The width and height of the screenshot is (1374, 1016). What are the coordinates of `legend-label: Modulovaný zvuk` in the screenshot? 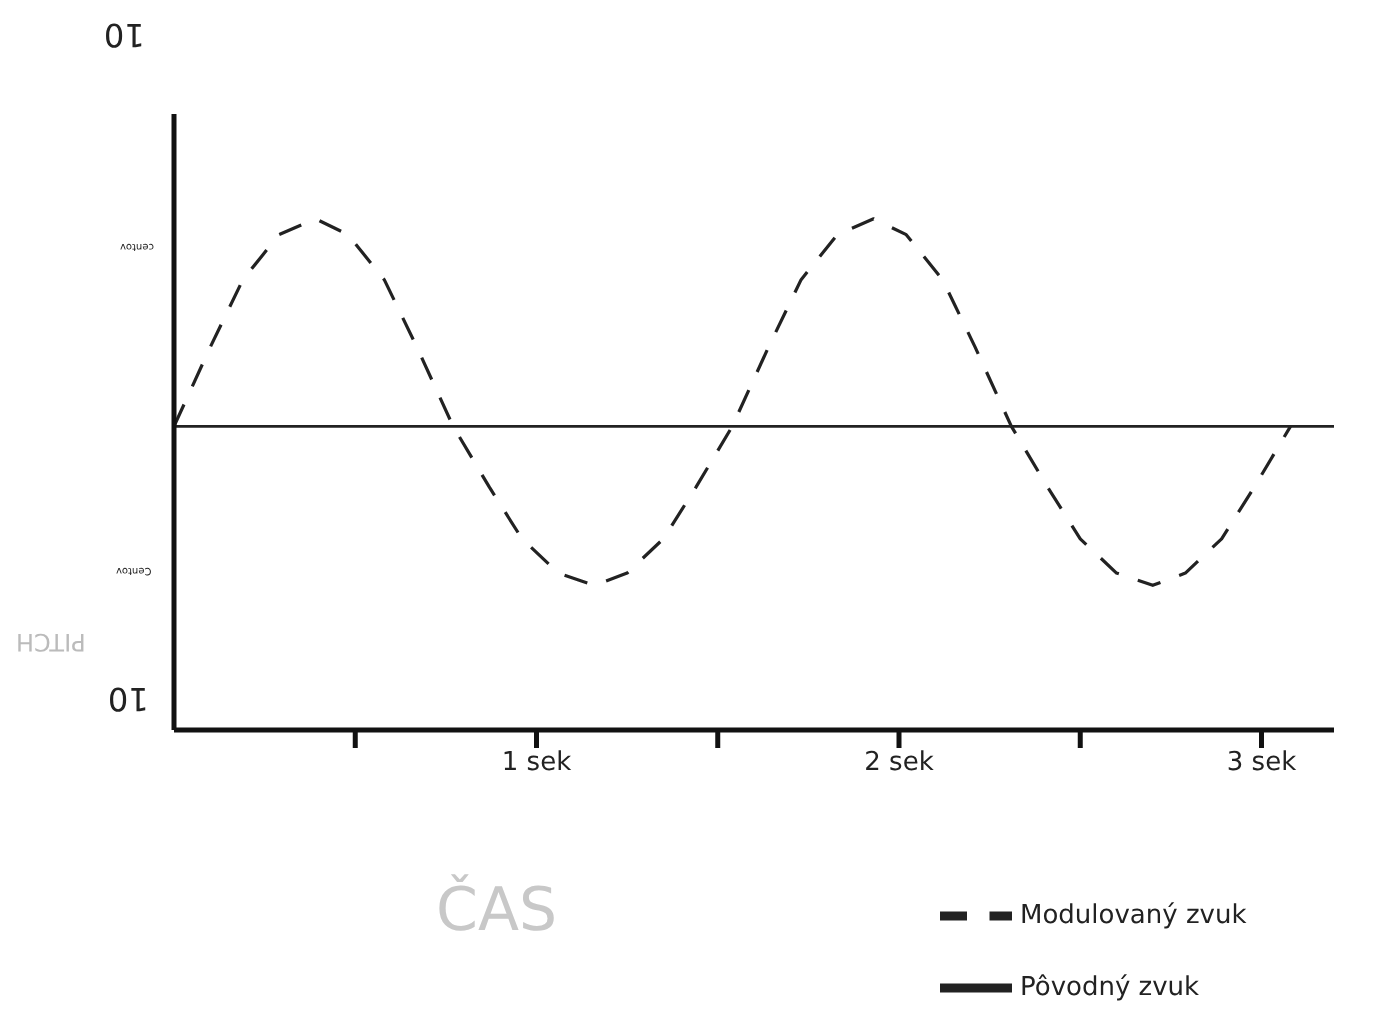 It's located at (1133, 916).